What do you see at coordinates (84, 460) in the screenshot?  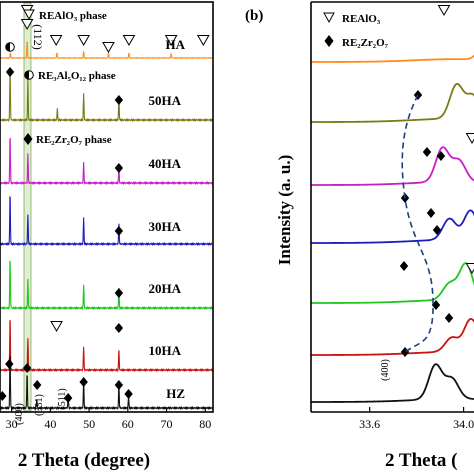 I see `x-axis-label: 2 Theta (degree)` at bounding box center [84, 460].